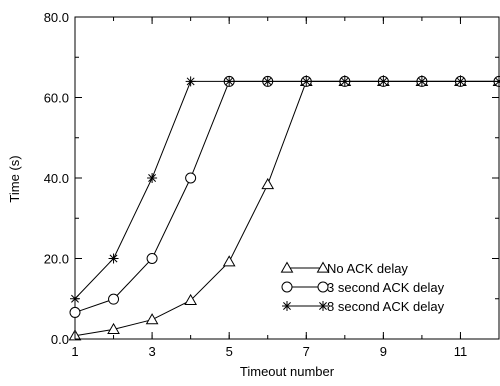  I want to click on legend-entry: 3 second ACK delay, so click(363, 287).